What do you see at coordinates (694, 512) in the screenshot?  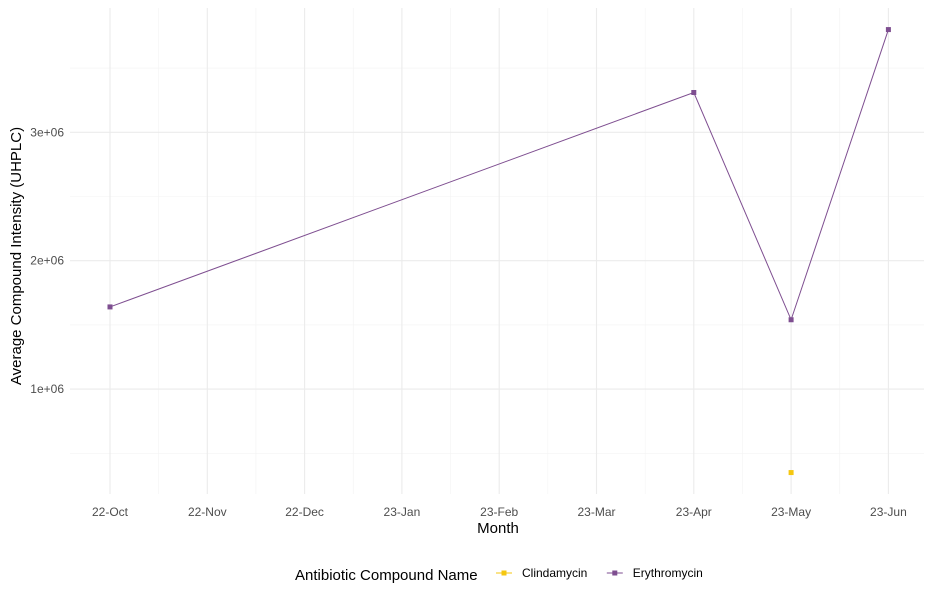 I see `x-tick-label: 23-Apr` at bounding box center [694, 512].